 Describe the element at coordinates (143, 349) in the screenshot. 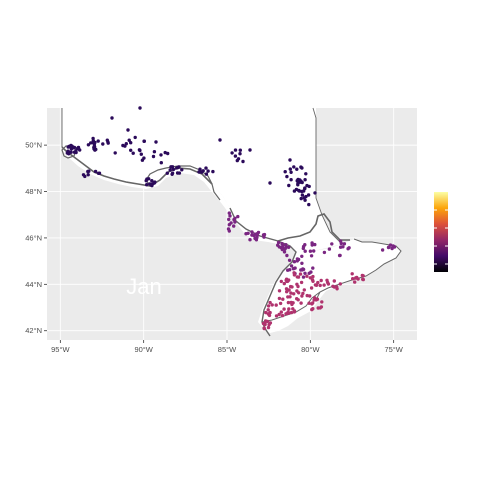

I see `x-tick-label: 90°W` at that location.